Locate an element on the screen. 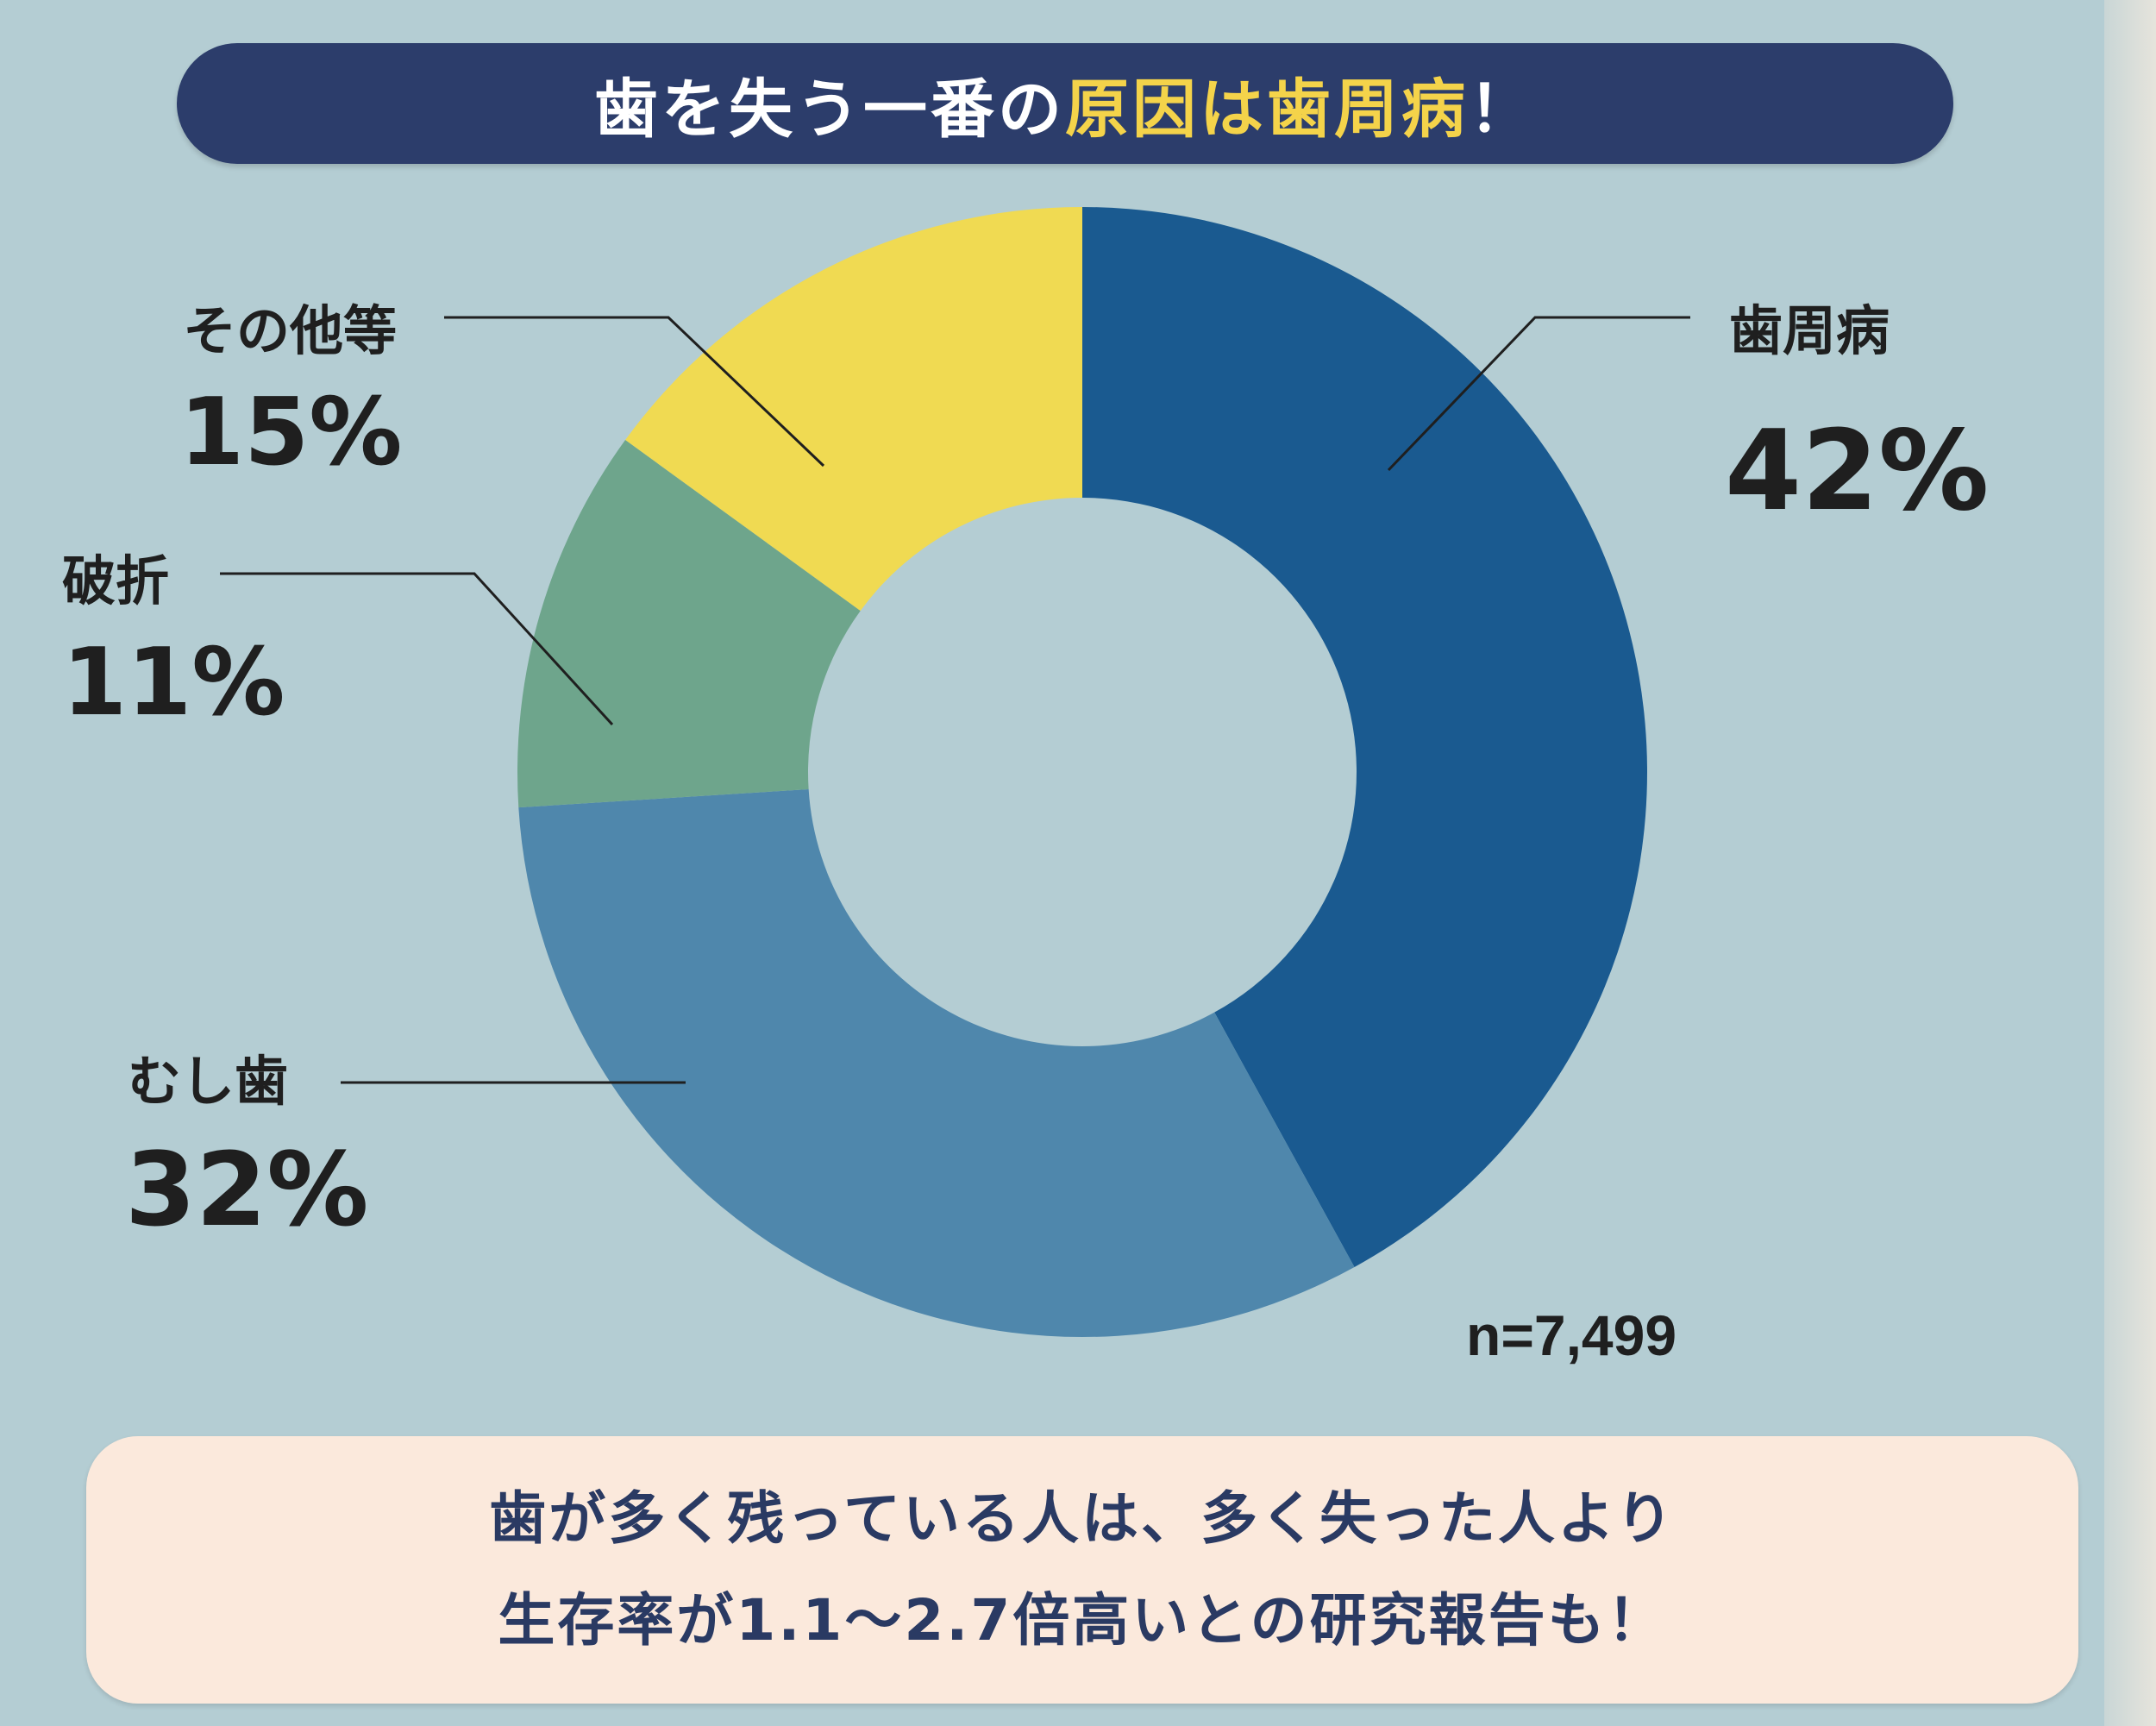  sample-size-note: n=7,499 is located at coordinates (1571, 1335).